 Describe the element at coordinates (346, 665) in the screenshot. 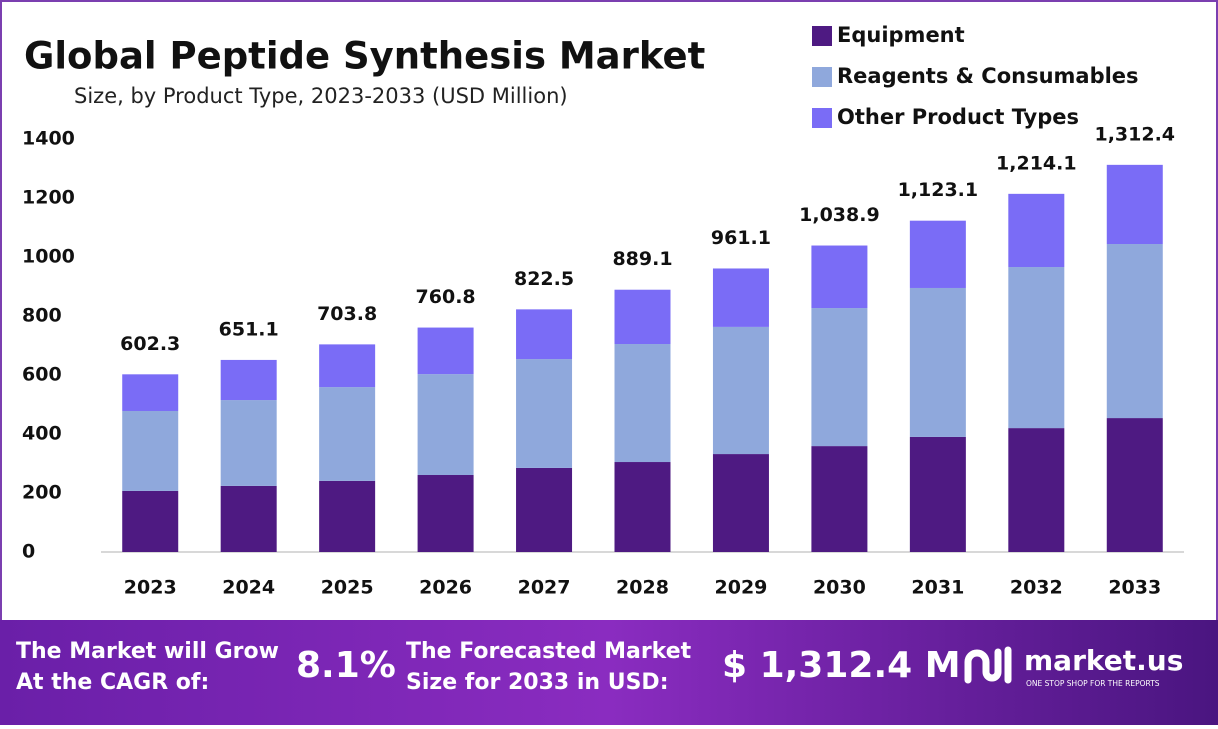

I see `cagr-value: 8.1%` at that location.